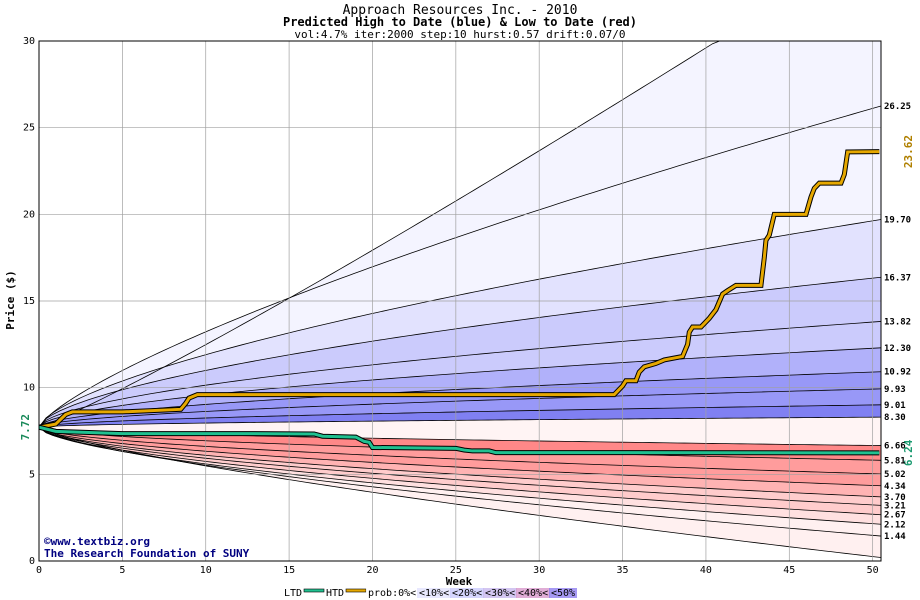  Describe the element at coordinates (25, 427) in the screenshot. I see `start-price-label: 7.72` at that location.